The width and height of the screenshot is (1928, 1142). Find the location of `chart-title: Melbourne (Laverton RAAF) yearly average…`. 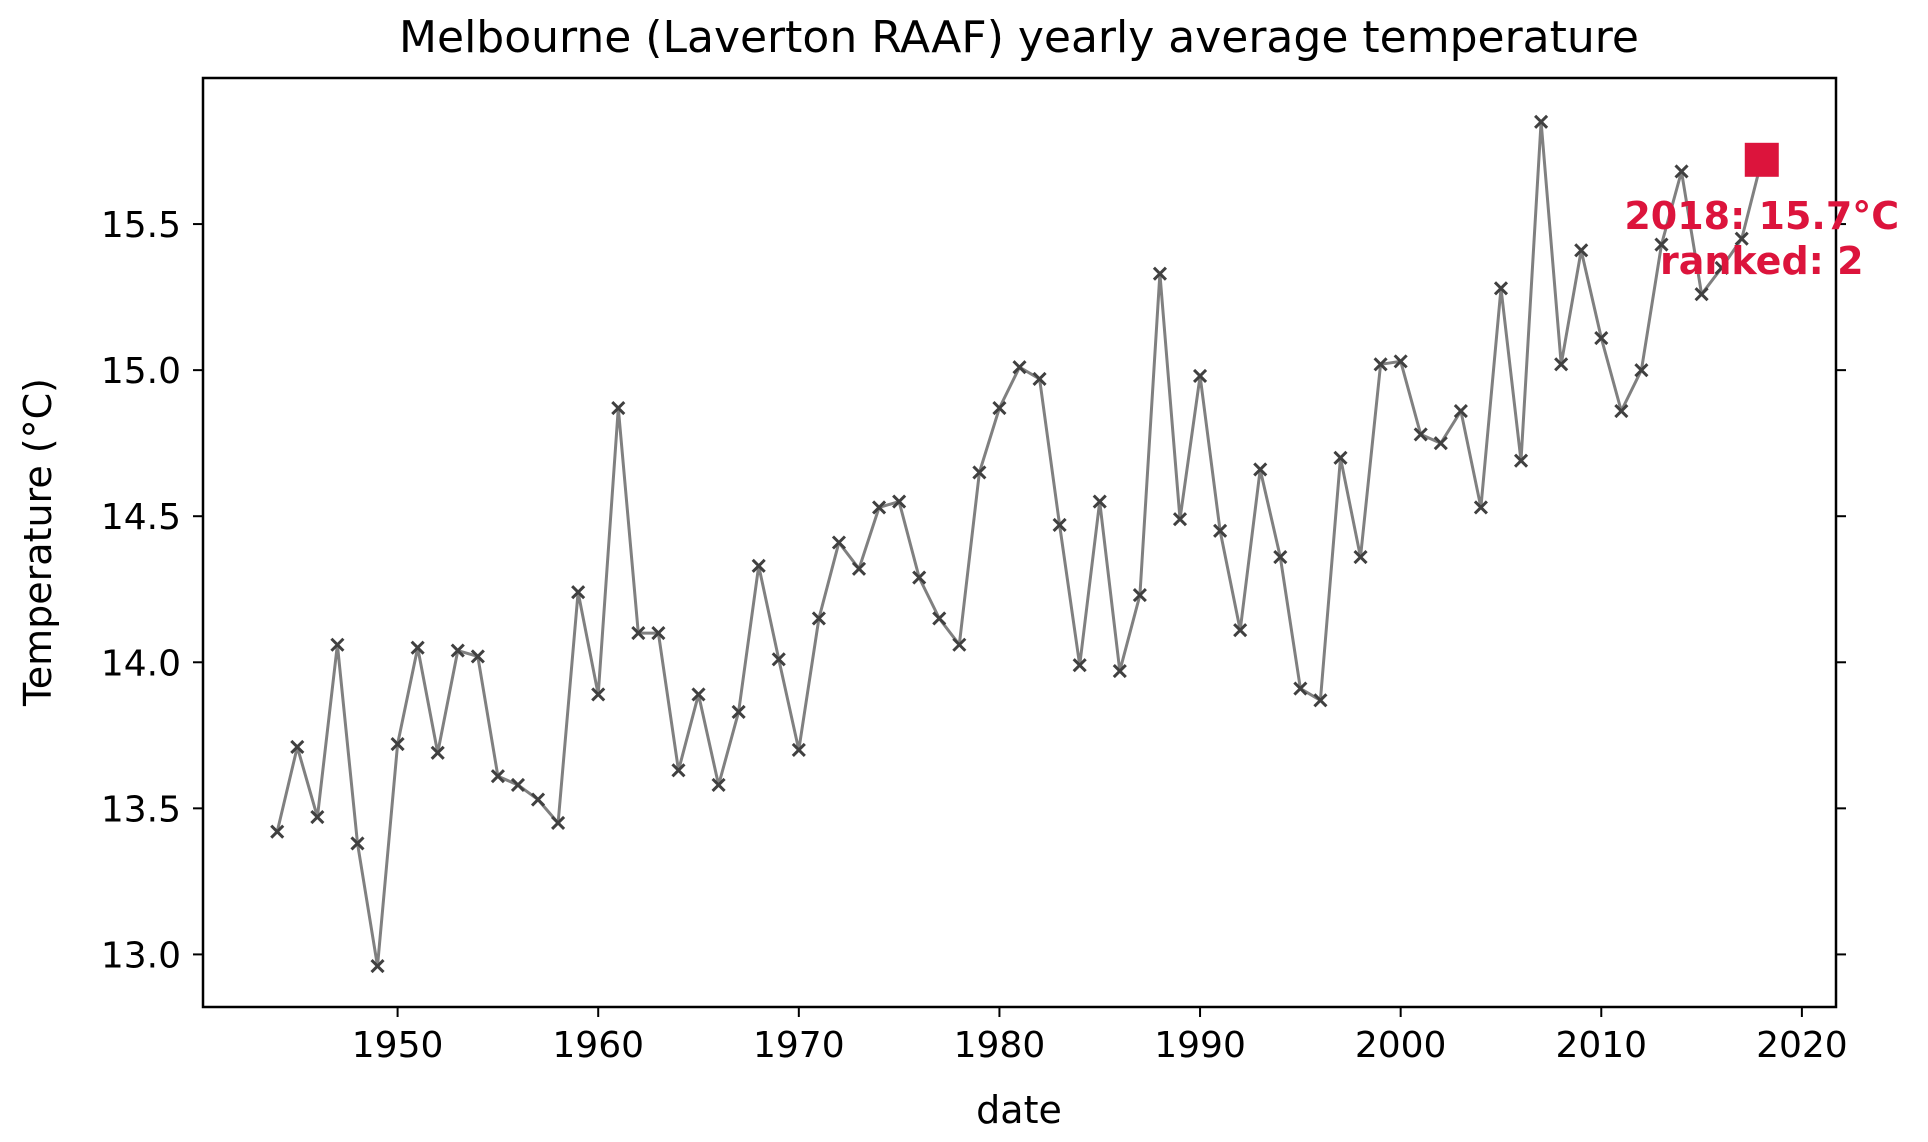

chart-title: Melbourne (Laverton RAAF) yearly average… is located at coordinates (1019, 37).